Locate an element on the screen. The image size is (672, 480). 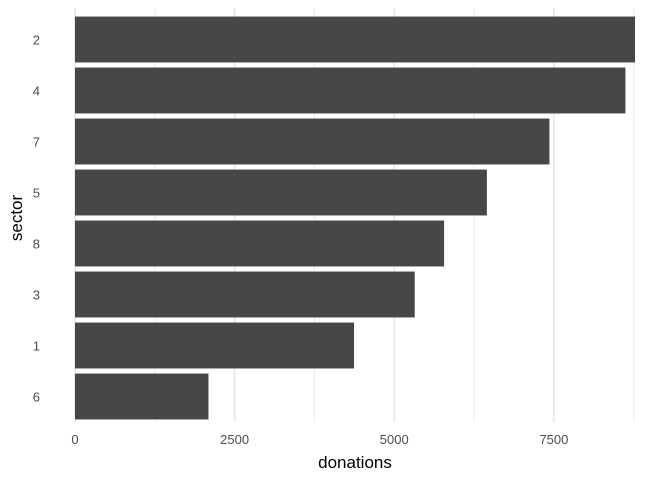
y-tick-labels: 2 4 7 5 8 3 1 6 is located at coordinates (36, 219).